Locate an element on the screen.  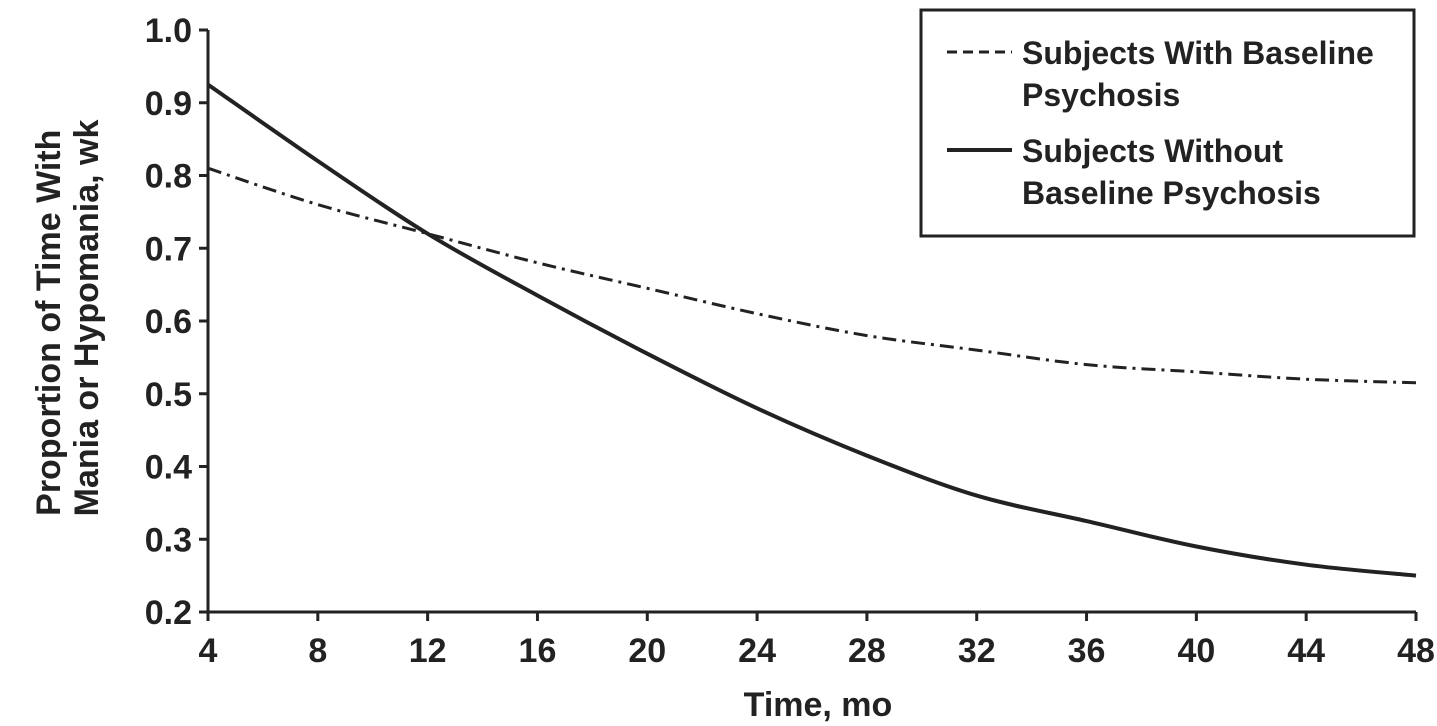
y-tick-label: 0.7 is located at coordinates (168, 249).